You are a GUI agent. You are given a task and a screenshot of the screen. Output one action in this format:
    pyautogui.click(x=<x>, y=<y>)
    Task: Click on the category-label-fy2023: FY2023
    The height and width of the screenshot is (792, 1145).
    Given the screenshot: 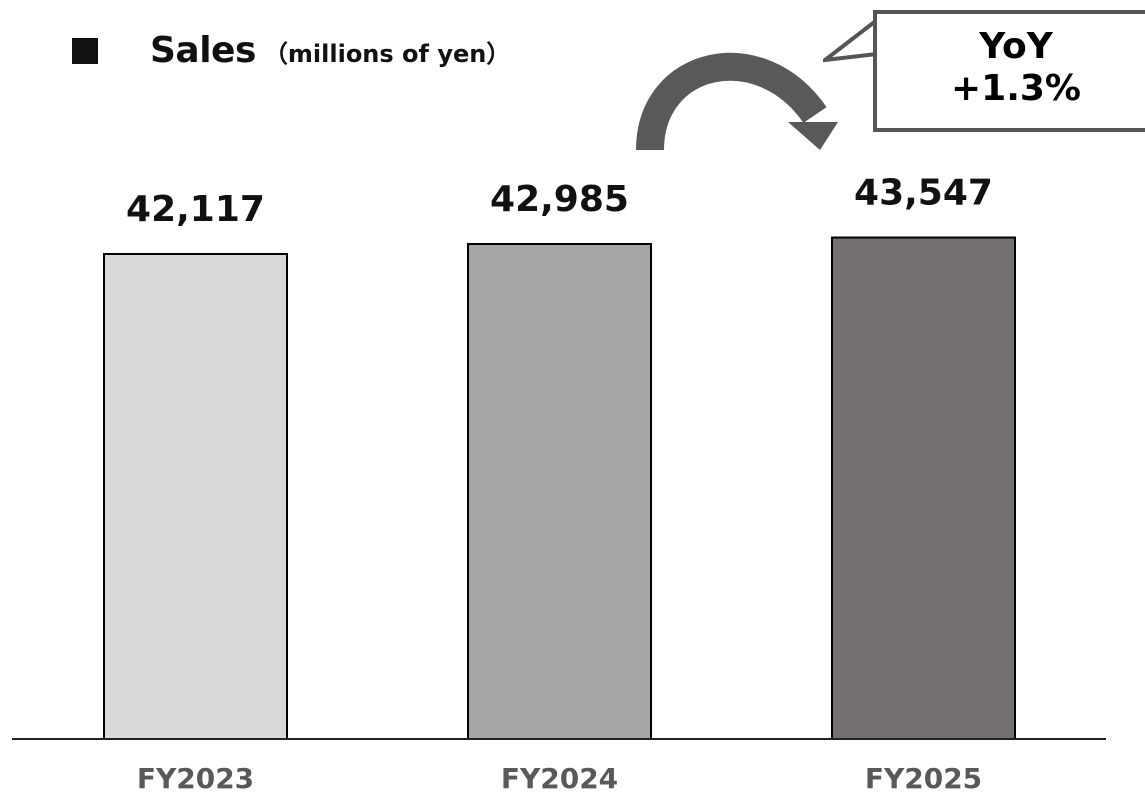 What is the action you would take?
    pyautogui.click(x=195, y=777)
    